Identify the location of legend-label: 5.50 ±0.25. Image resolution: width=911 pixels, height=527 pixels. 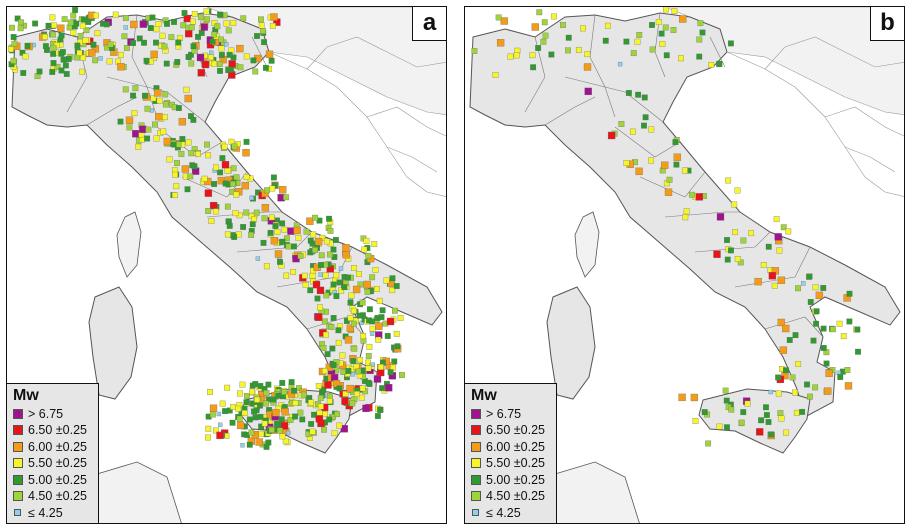
(57, 463).